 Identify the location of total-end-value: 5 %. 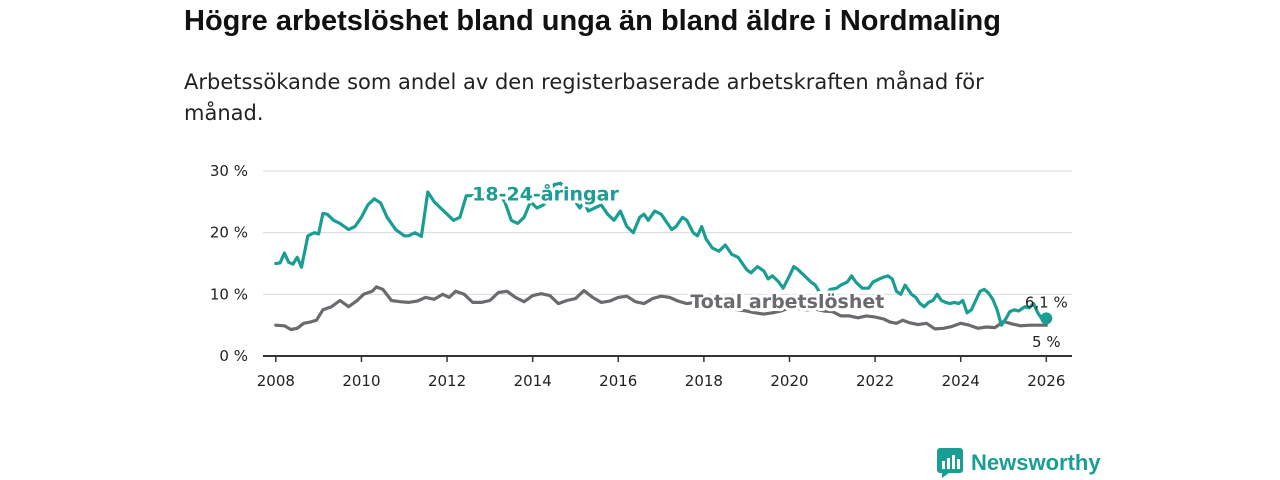
(1046, 342).